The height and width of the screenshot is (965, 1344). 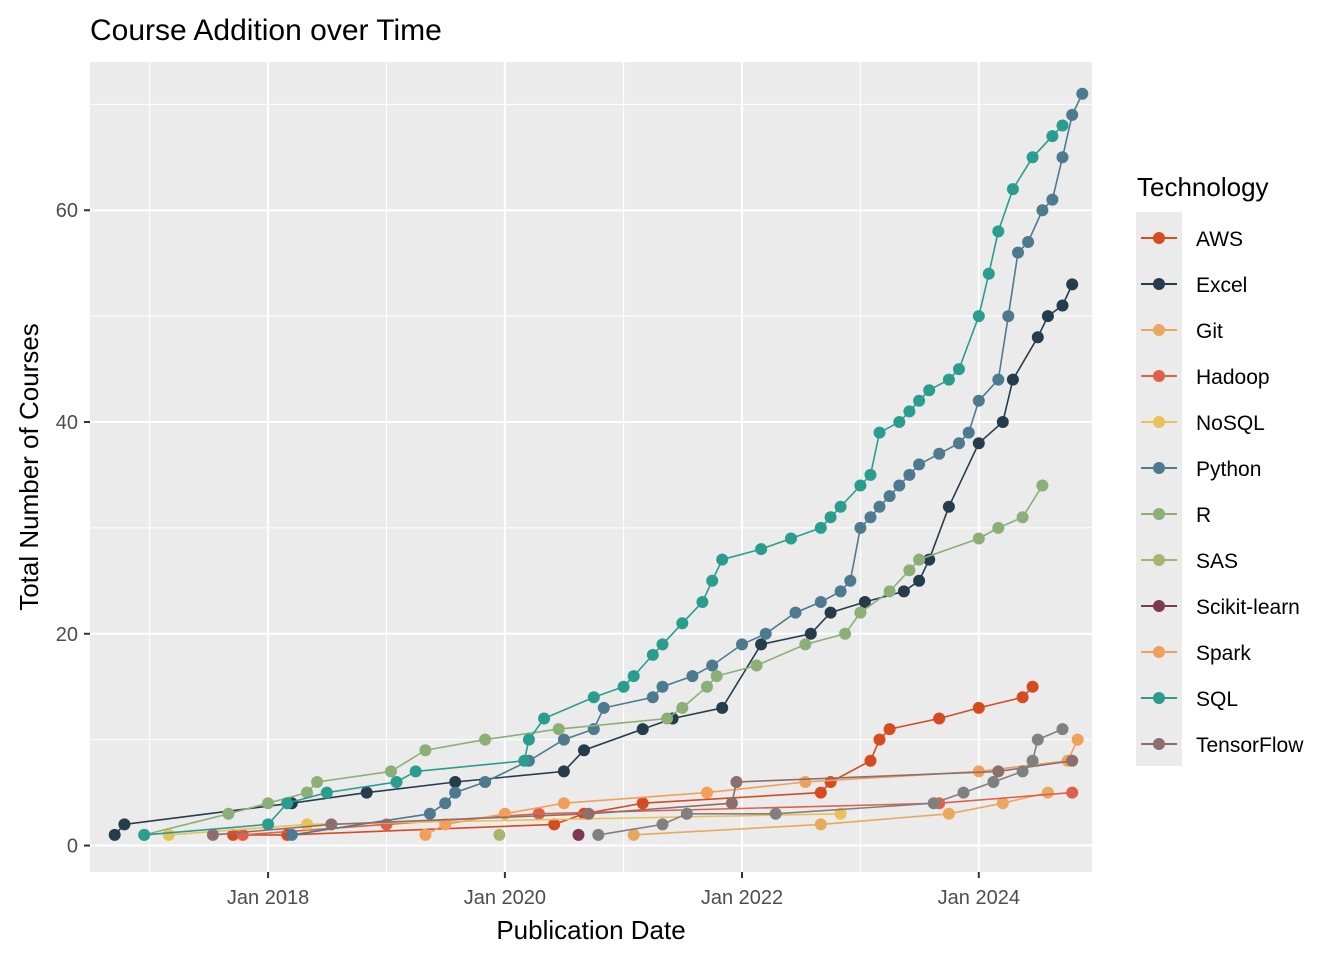 I want to click on legend-item-tensorflow: TensorFlow, so click(x=1222, y=745).